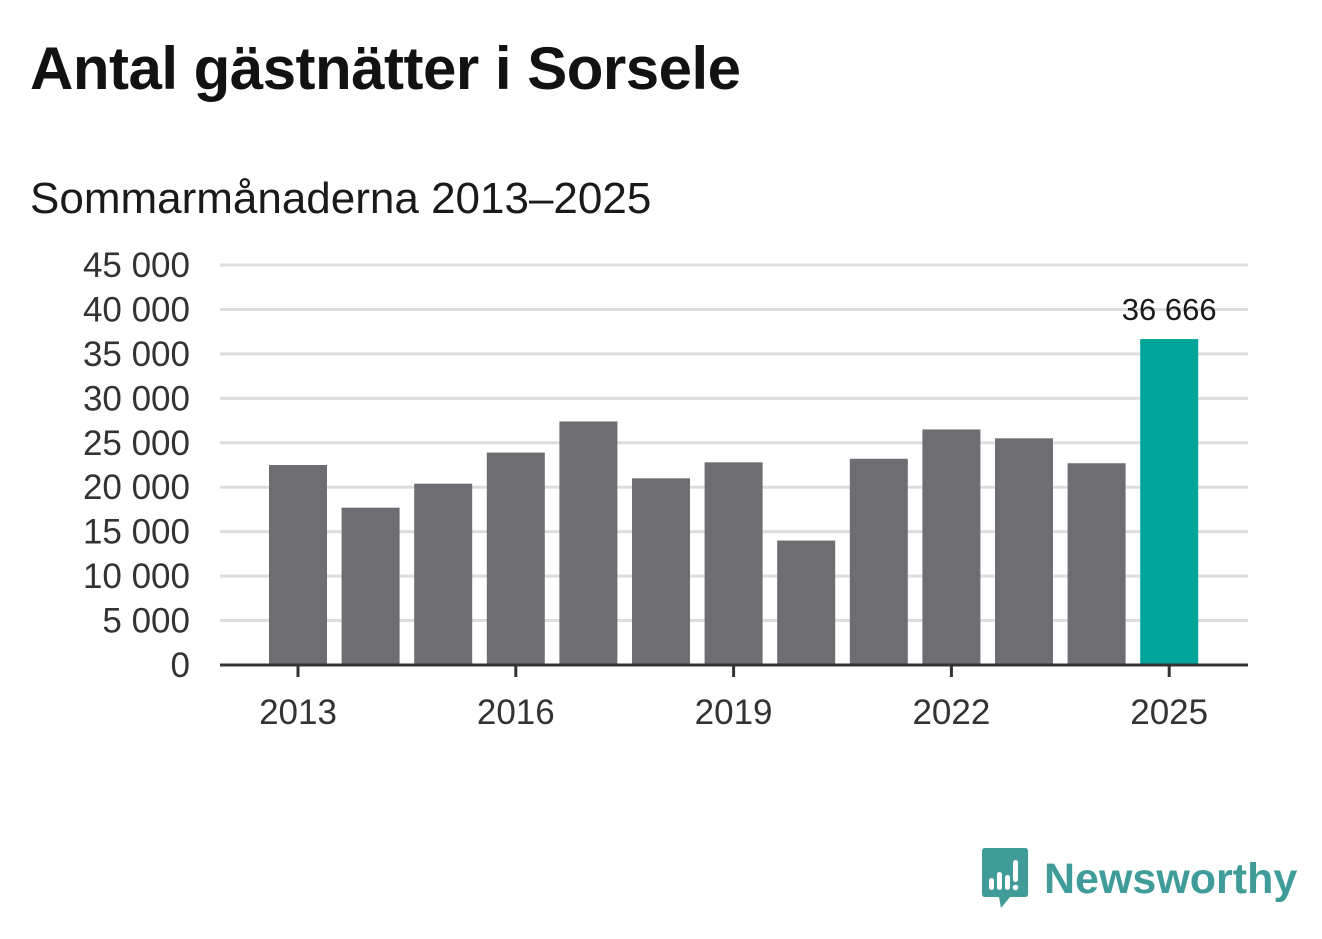 This screenshot has width=1322, height=939. Describe the element at coordinates (146, 621) in the screenshot. I see `y-tick-label: 5 000` at that location.